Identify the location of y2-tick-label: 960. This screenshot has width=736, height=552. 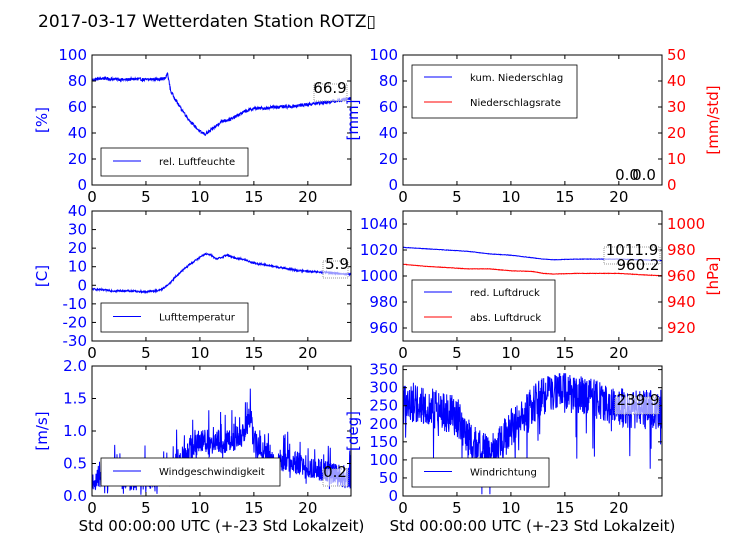
(681, 276).